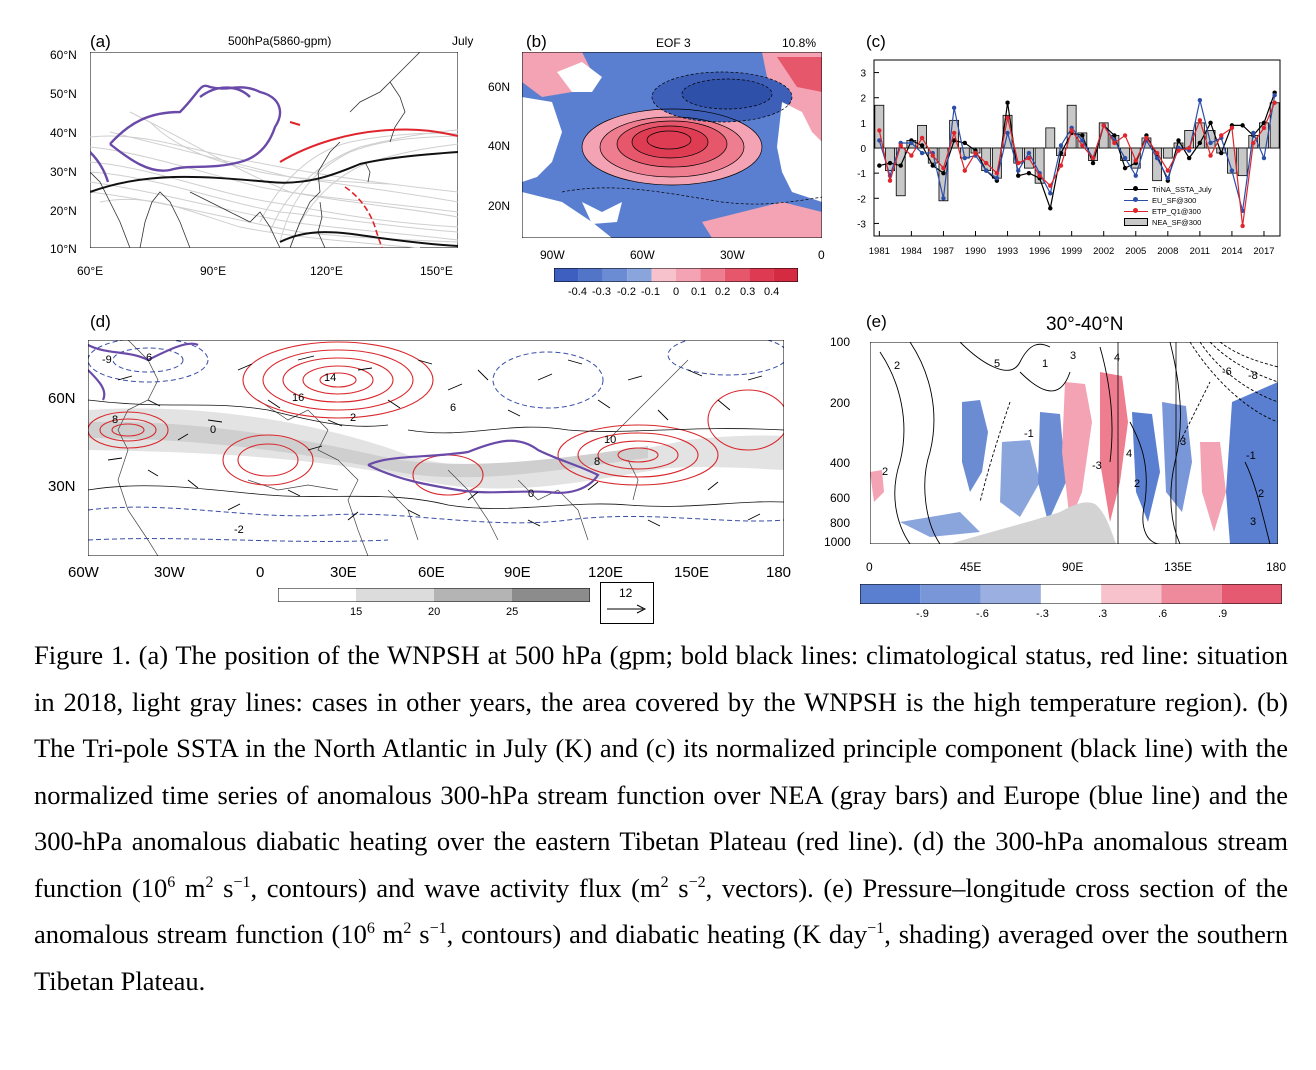  I want to click on panel-e-y-tick: 800, so click(840, 523).